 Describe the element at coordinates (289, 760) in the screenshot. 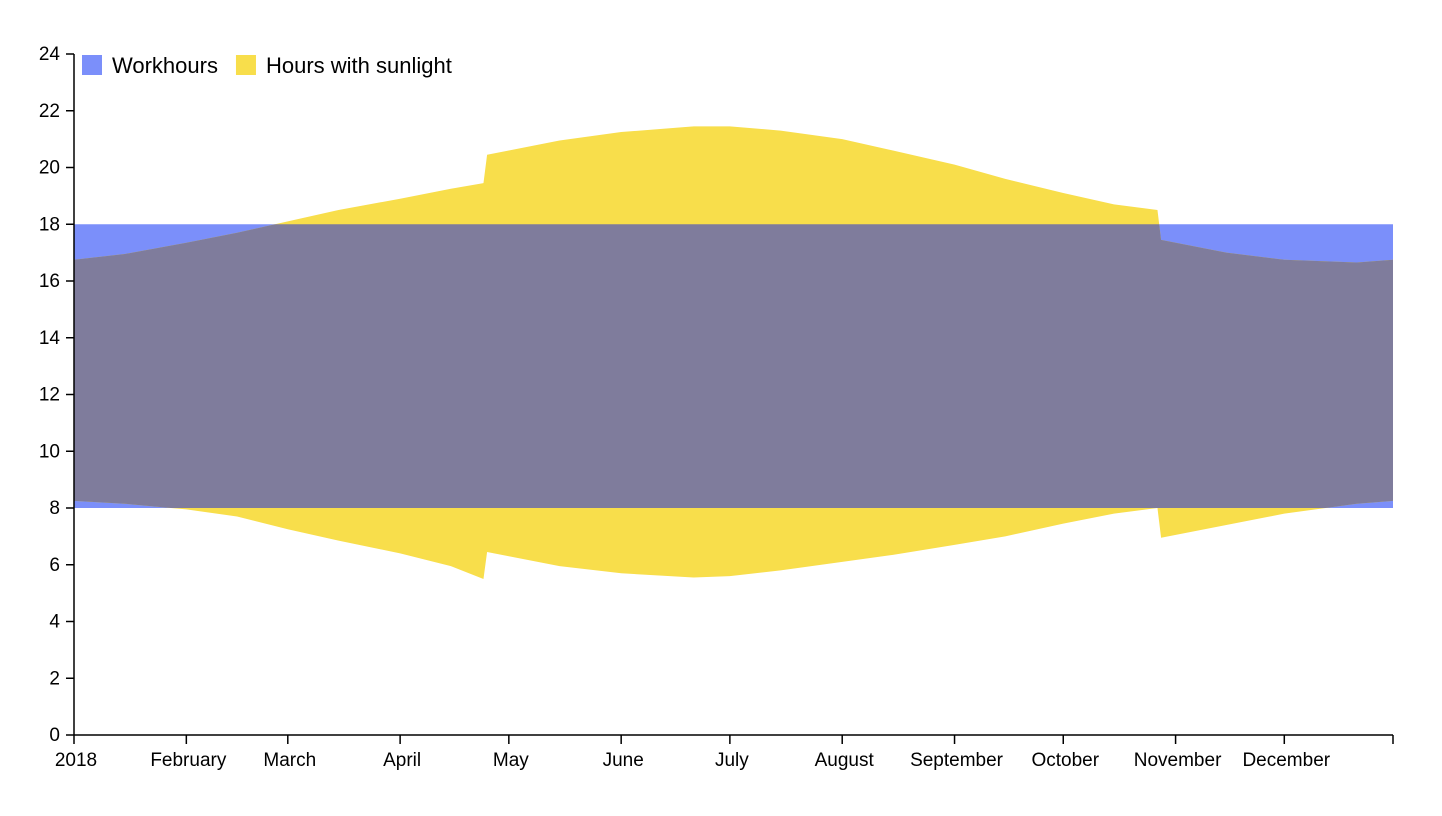

I see `x-tick-label: March` at that location.